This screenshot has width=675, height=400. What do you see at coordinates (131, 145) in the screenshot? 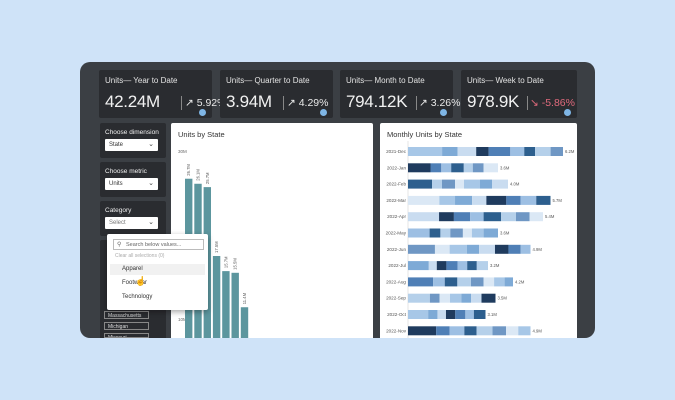
I see `dimension-select: State ⌄` at bounding box center [131, 145].